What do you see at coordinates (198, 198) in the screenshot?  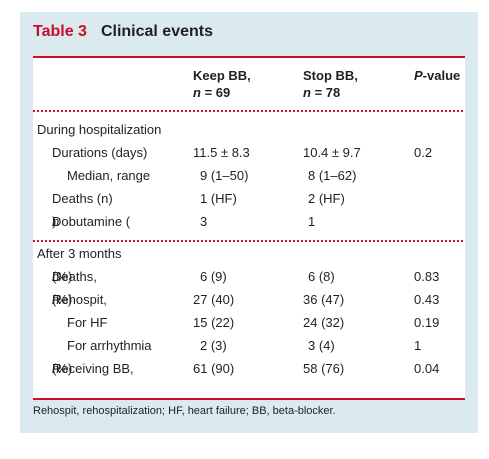 I see `table-row: Deaths (n) 1 (HF) 2 (HF)` at bounding box center [198, 198].